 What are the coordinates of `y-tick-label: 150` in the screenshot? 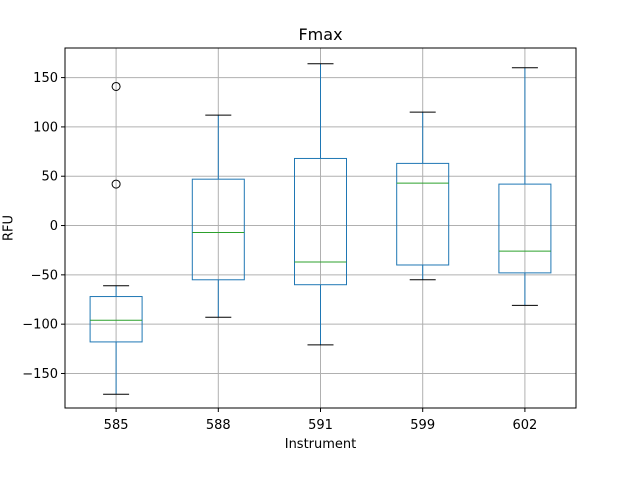 It's located at (45, 78).